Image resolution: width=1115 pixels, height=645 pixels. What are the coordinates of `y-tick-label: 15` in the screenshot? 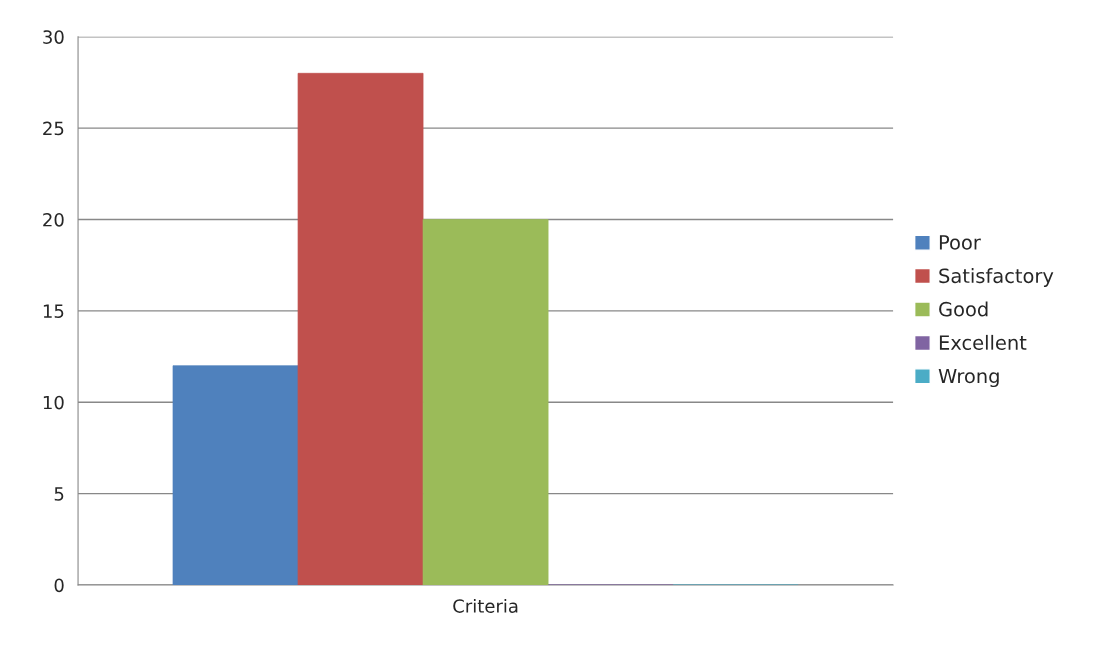 It's located at (53, 311).